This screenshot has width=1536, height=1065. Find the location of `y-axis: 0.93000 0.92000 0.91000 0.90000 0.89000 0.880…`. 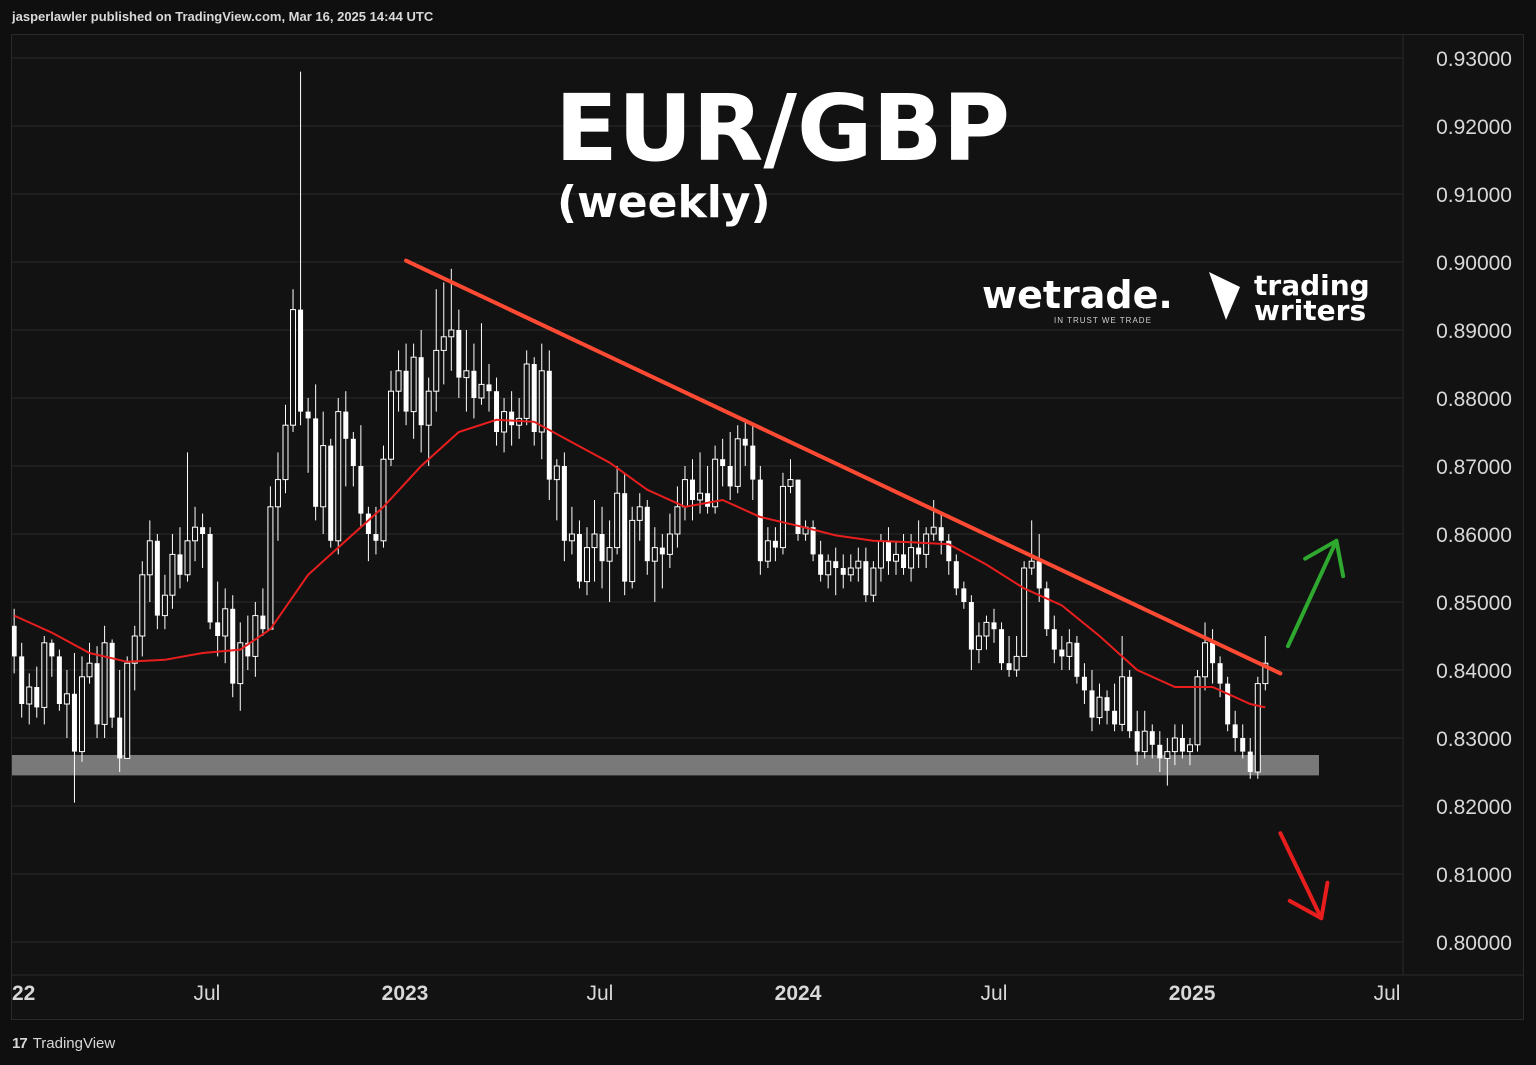

y-axis: 0.93000 0.92000 0.91000 0.90000 0.89000 0.880… is located at coordinates (1474, 501).